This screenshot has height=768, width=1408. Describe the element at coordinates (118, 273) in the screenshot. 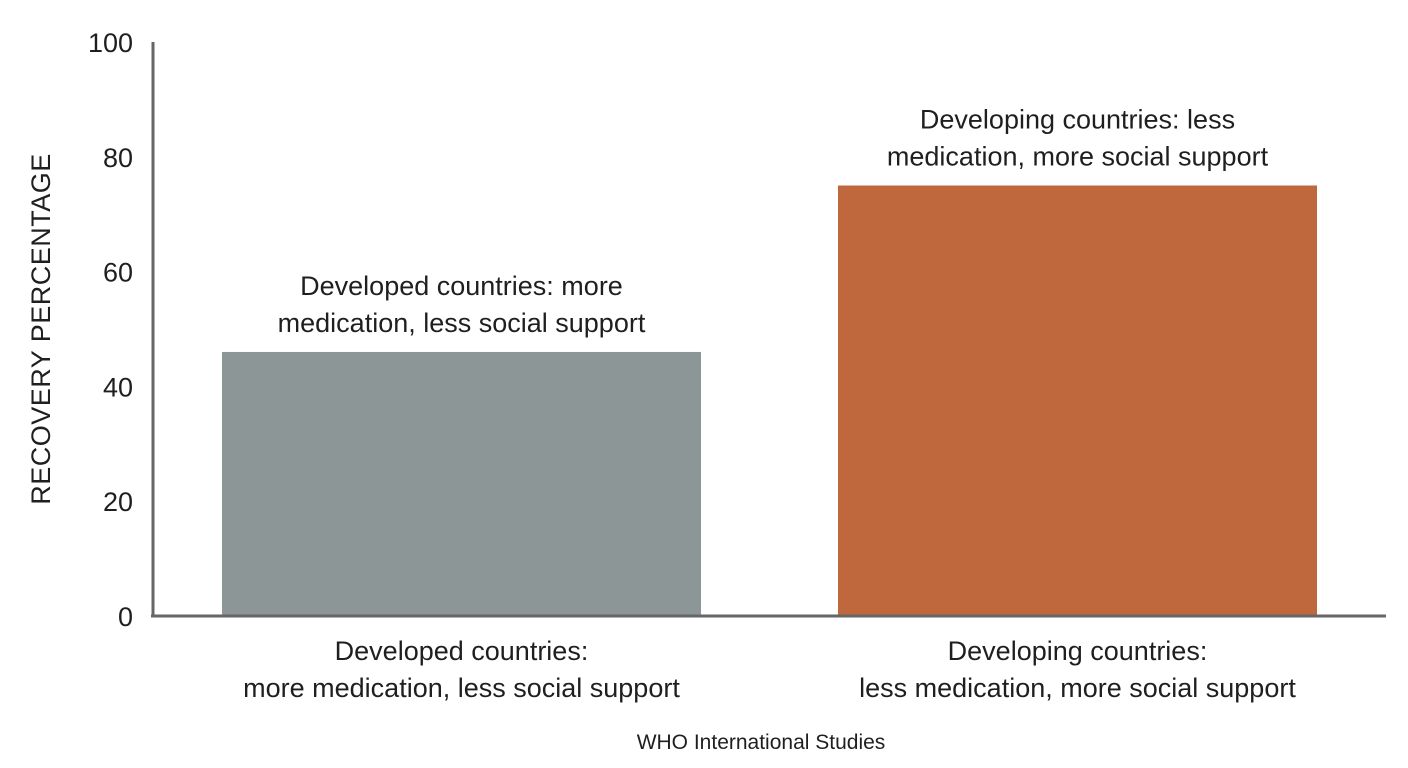

I see `y-tick-label: 60` at that location.